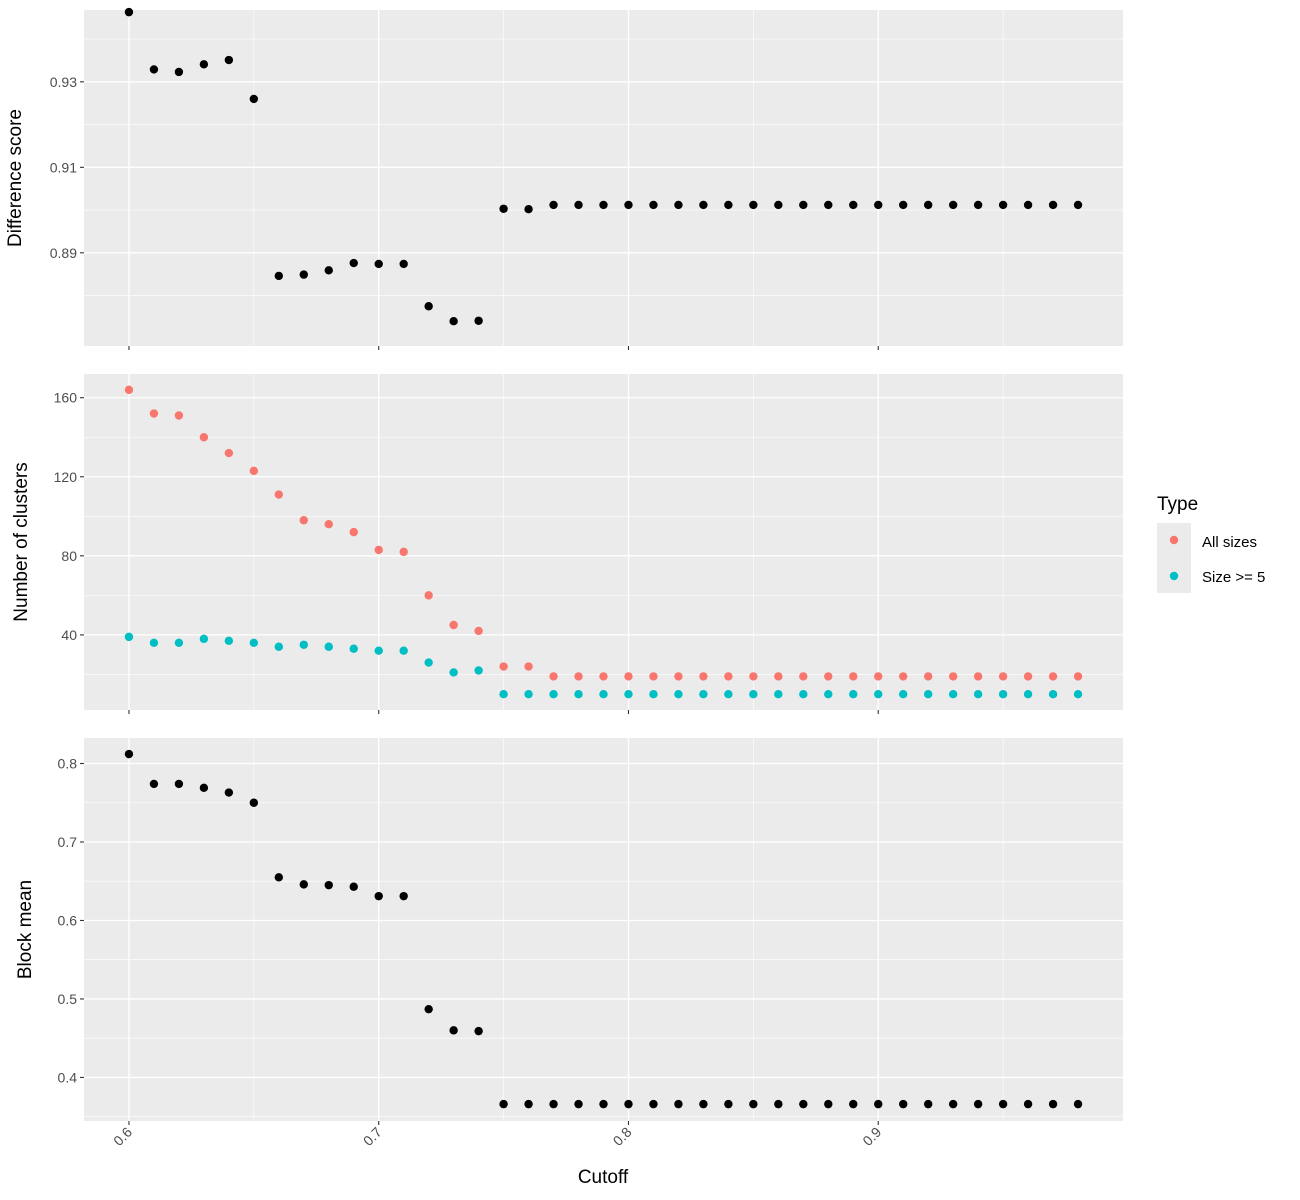 This screenshot has height=1200, width=1300. Describe the element at coordinates (68, 999) in the screenshot. I see `y-tick-label: 0.5` at that location.